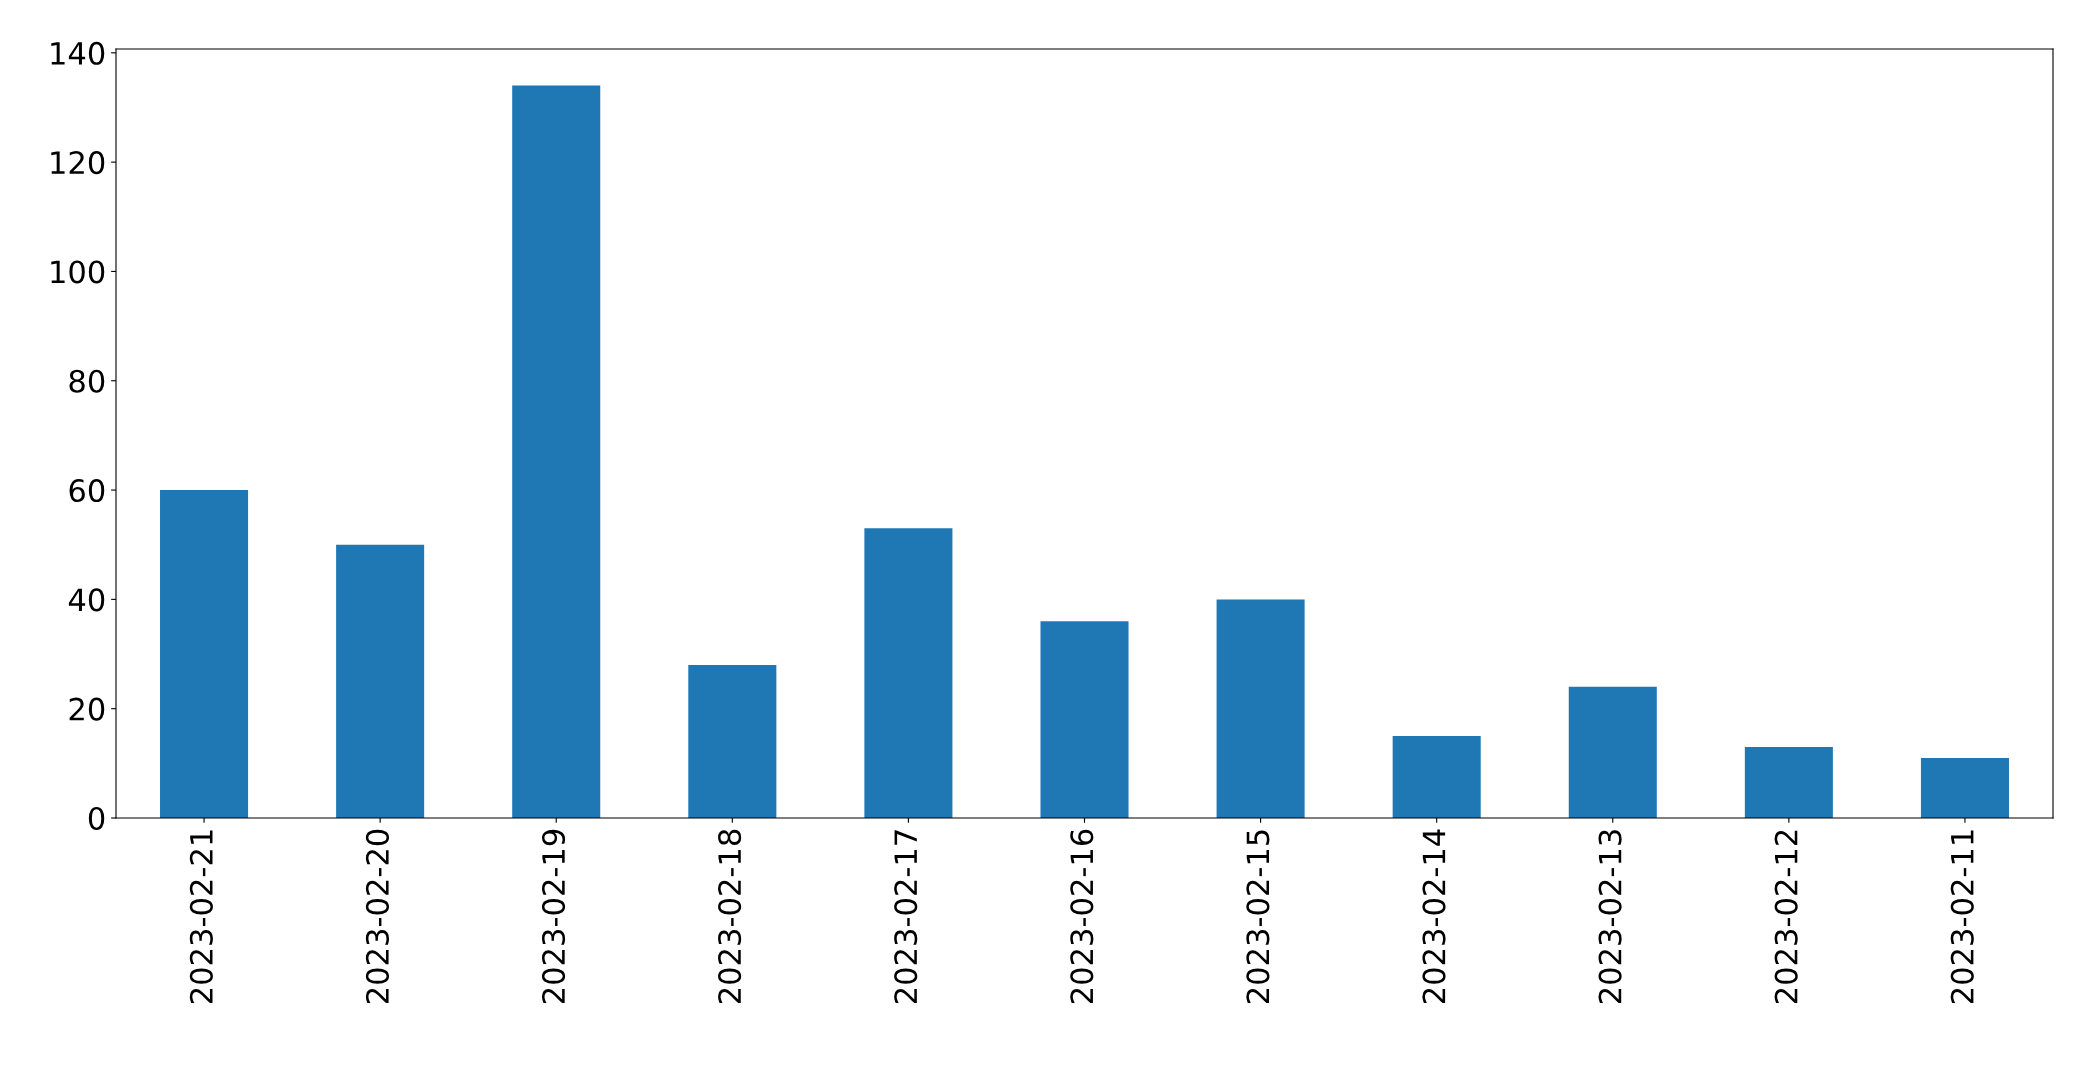  Describe the element at coordinates (78, 163) in the screenshot. I see `y-tick-label: 120` at that location.